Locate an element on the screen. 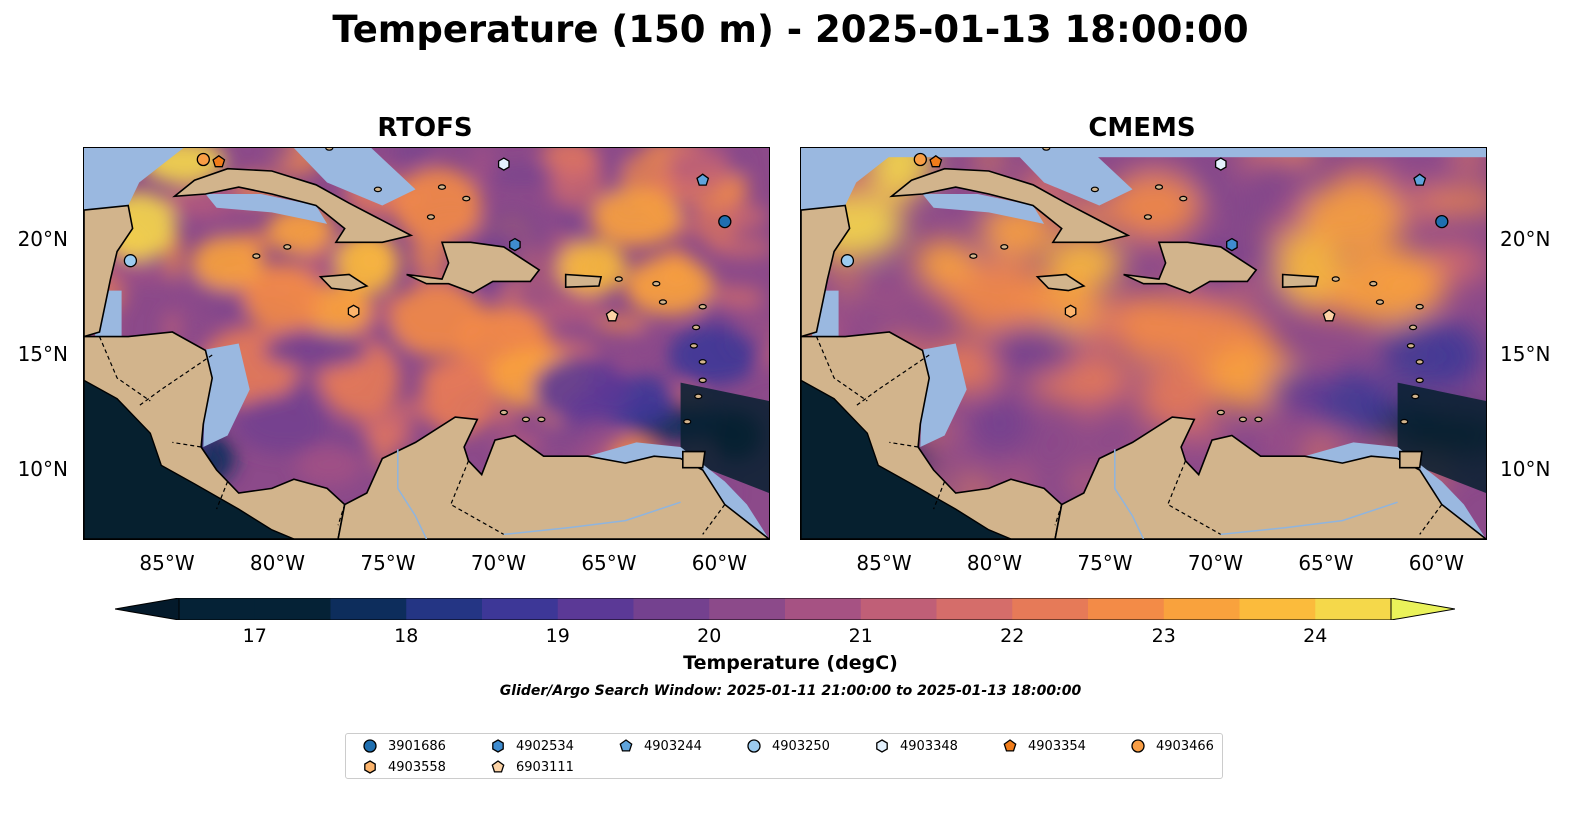  lon-tick-label: 60°W is located at coordinates (1436, 563).